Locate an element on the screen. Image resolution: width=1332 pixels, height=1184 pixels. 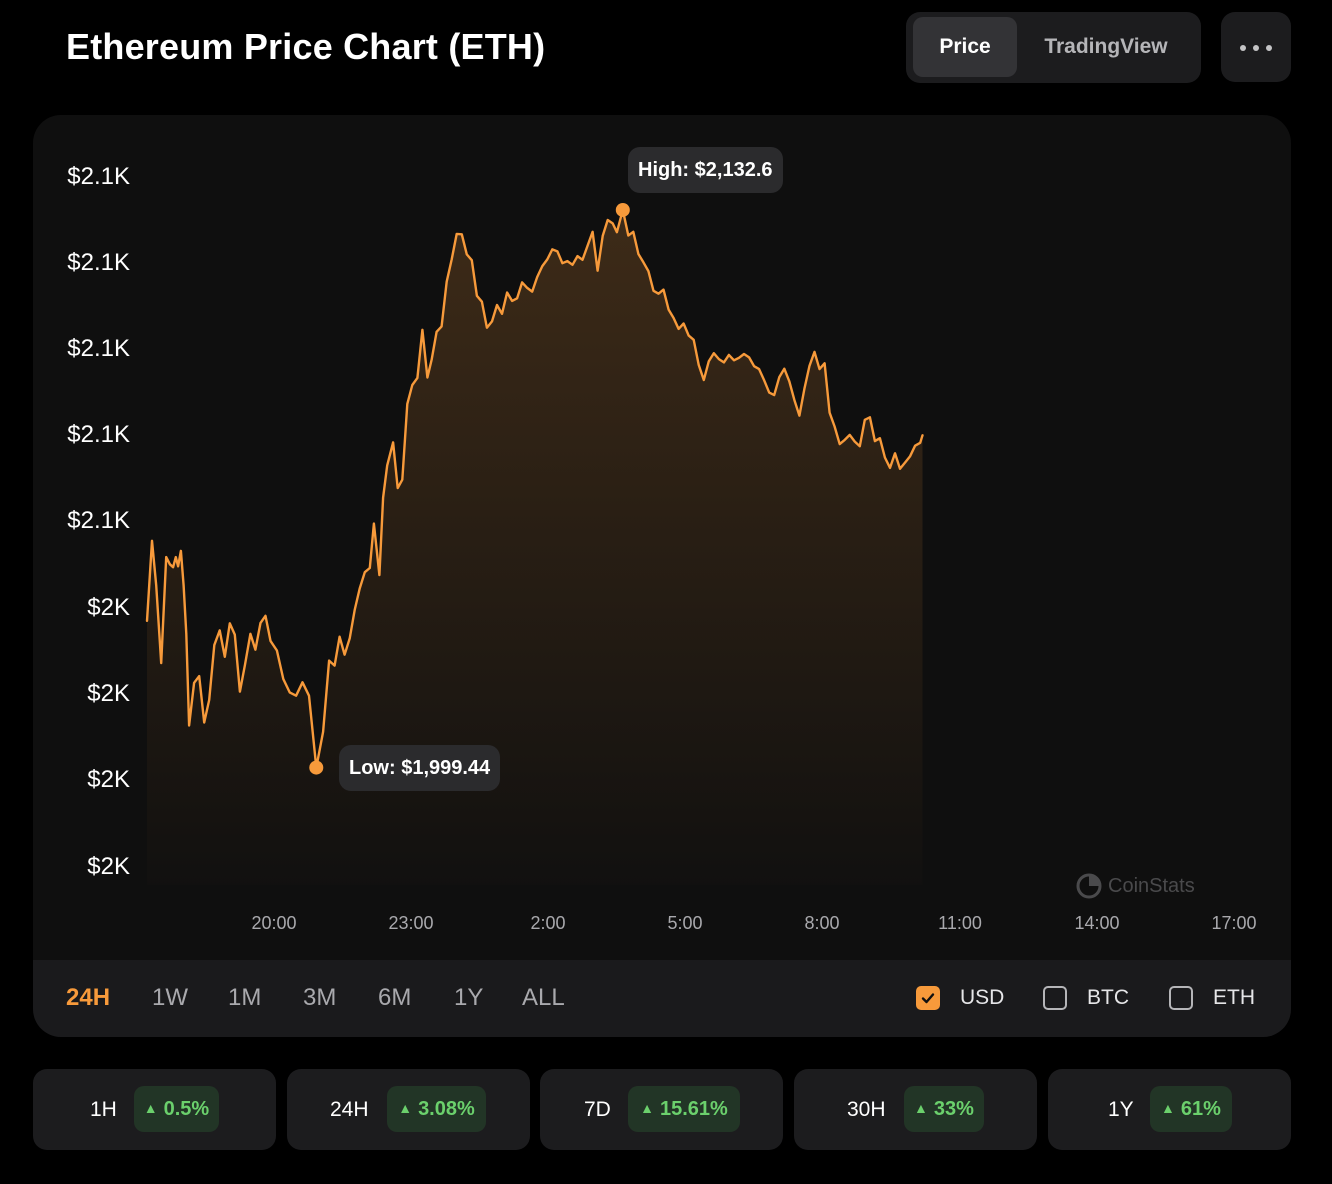
stat-card-1y: 1Y ▲ 61% is located at coordinates (1169, 1109).